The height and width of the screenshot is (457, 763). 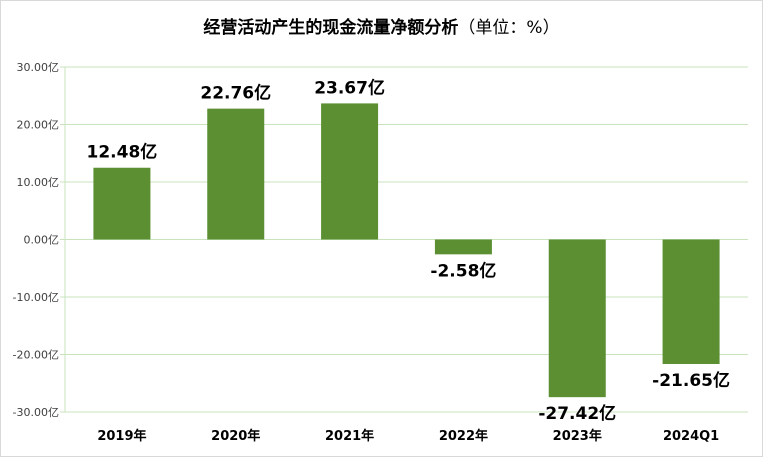 I want to click on y-tick-label: -30.00亿, so click(x=36, y=412).